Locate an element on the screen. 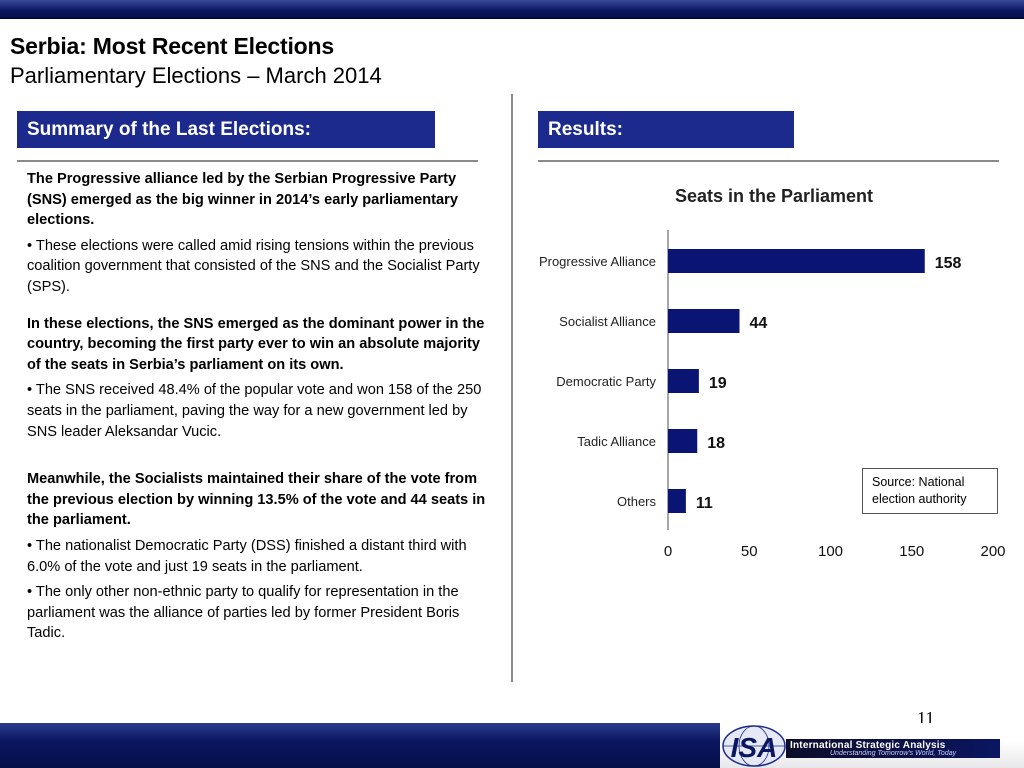 Image resolution: width=1024 pixels, height=768 pixels. bar-value-label: 18 is located at coordinates (716, 443).